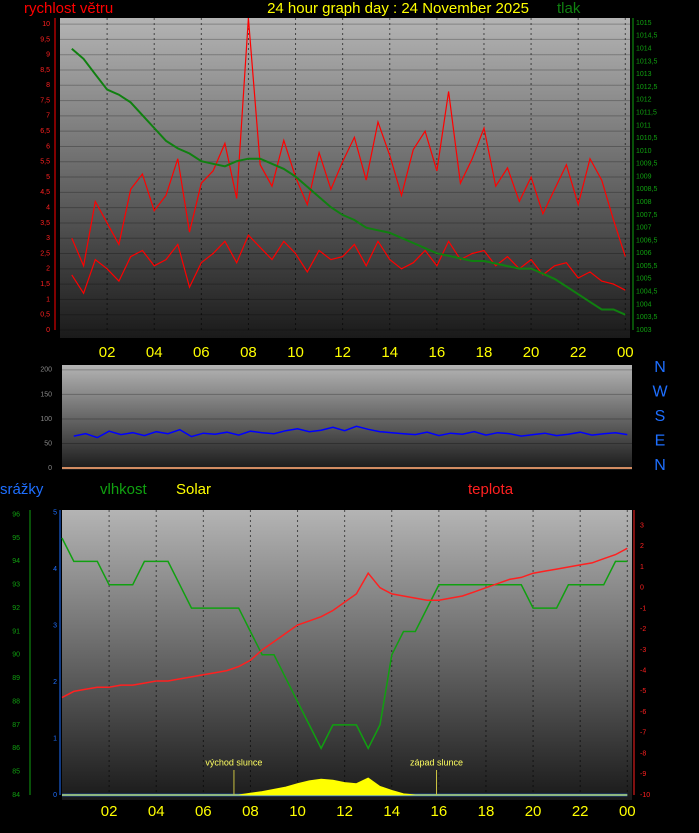  Describe the element at coordinates (45, 162) in the screenshot. I see `y-tick-label: 5,5` at that location.